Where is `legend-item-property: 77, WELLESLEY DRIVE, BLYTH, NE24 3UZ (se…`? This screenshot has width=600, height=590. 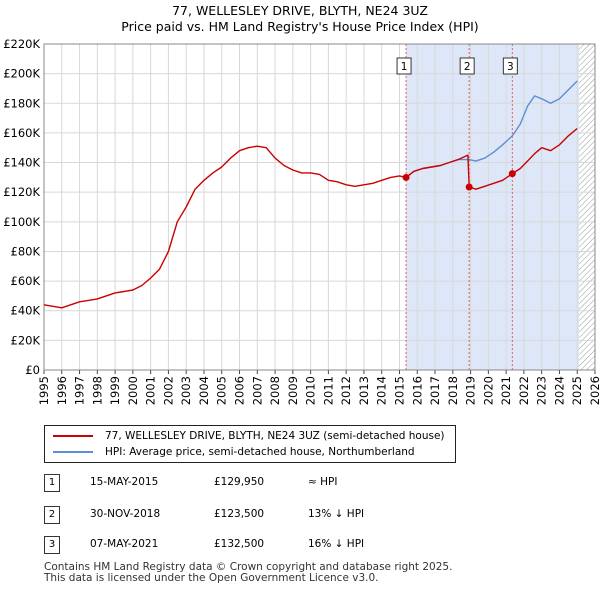 legend-item-property: 77, WELLESLEY DRIVE, BLYTH, NE24 3UZ (se… is located at coordinates (249, 436).